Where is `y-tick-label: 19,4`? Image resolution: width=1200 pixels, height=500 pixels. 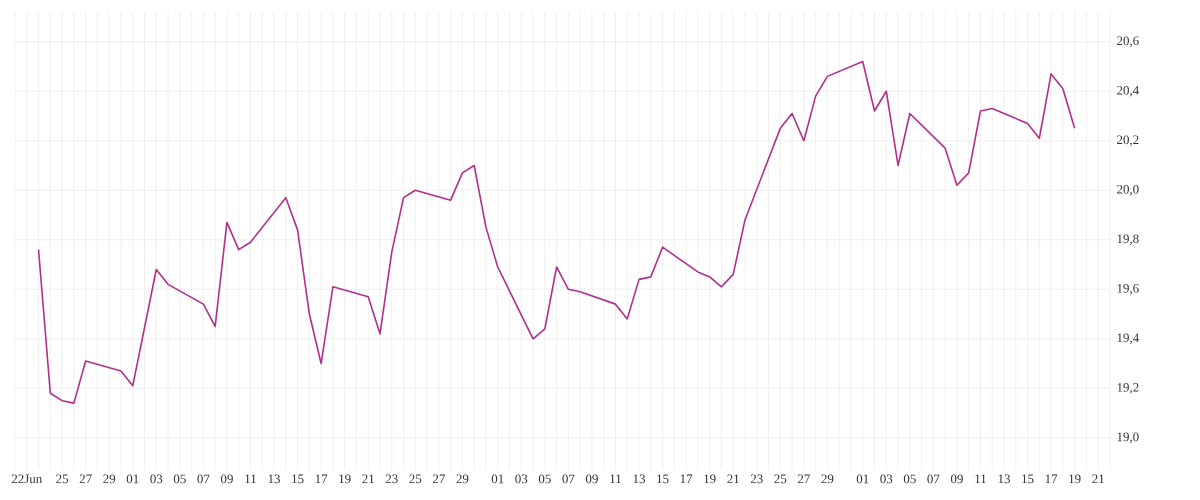 y-tick-label: 19,4 is located at coordinates (1128, 339).